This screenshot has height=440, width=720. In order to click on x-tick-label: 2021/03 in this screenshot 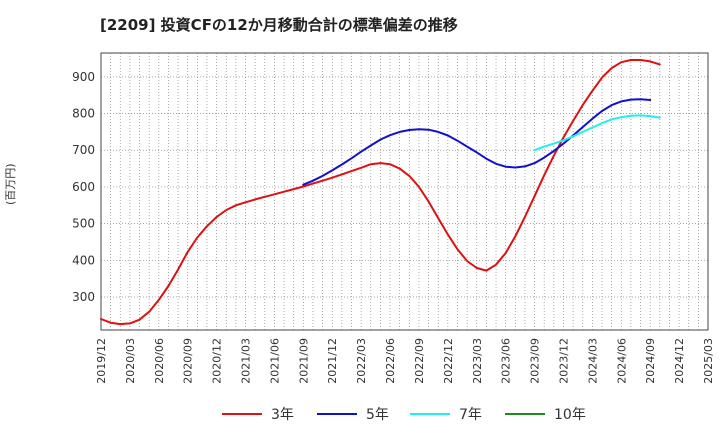, I will do `click(246, 361)`.